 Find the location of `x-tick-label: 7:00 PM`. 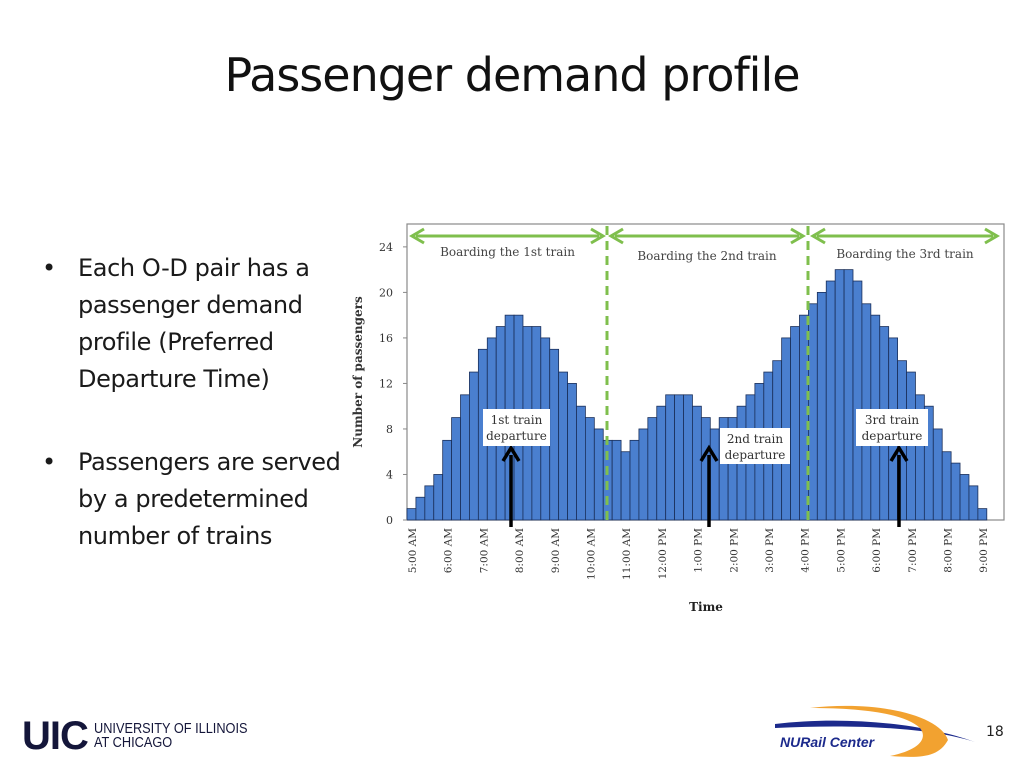

x-tick-label: 7:00 PM is located at coordinates (913, 550).